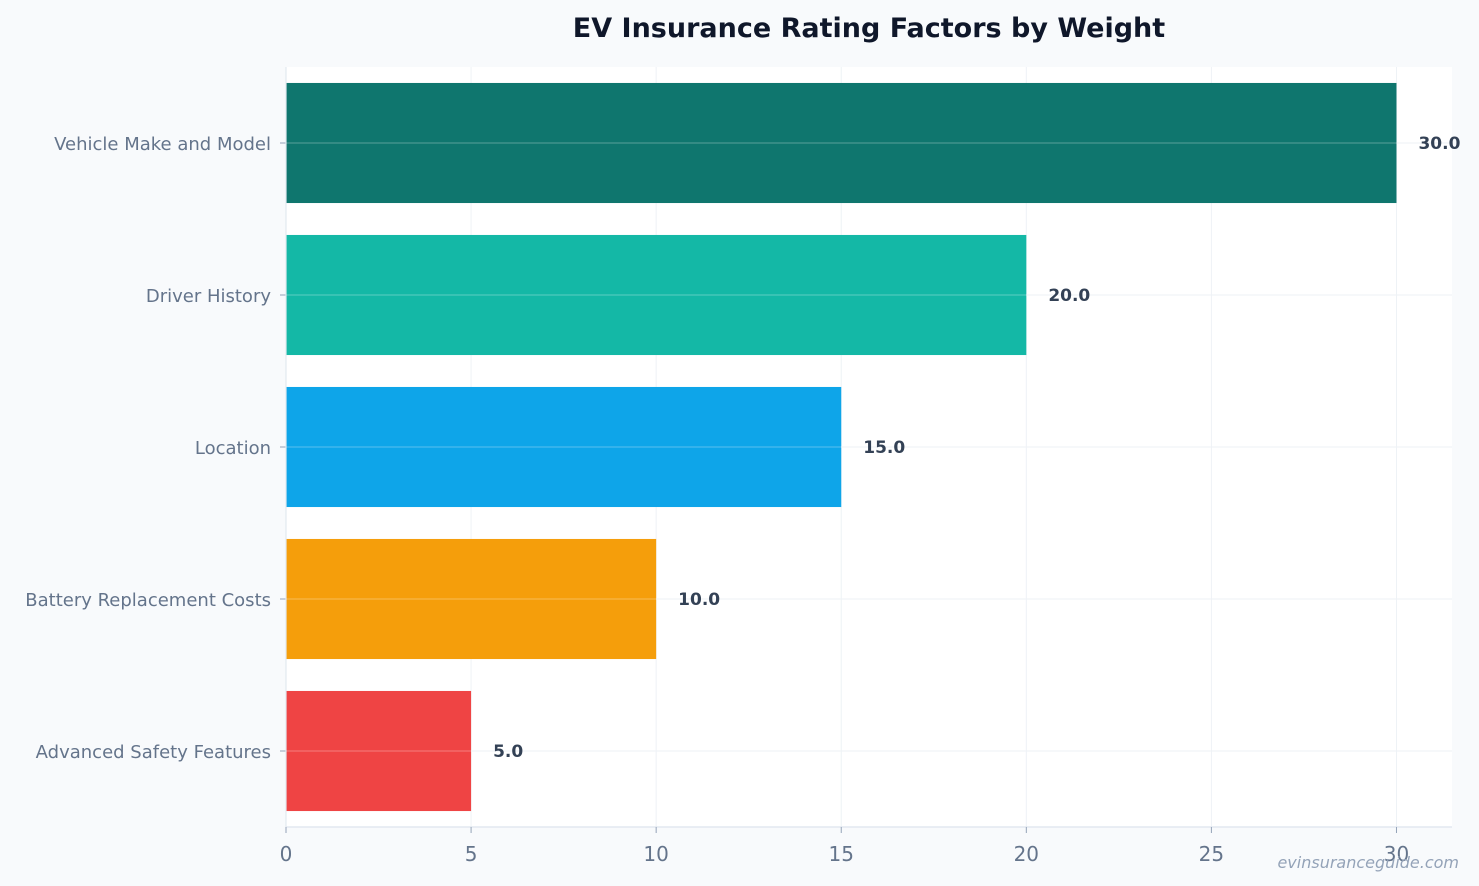  What do you see at coordinates (655, 854) in the screenshot?
I see `x-tick-label: 10` at bounding box center [655, 854].